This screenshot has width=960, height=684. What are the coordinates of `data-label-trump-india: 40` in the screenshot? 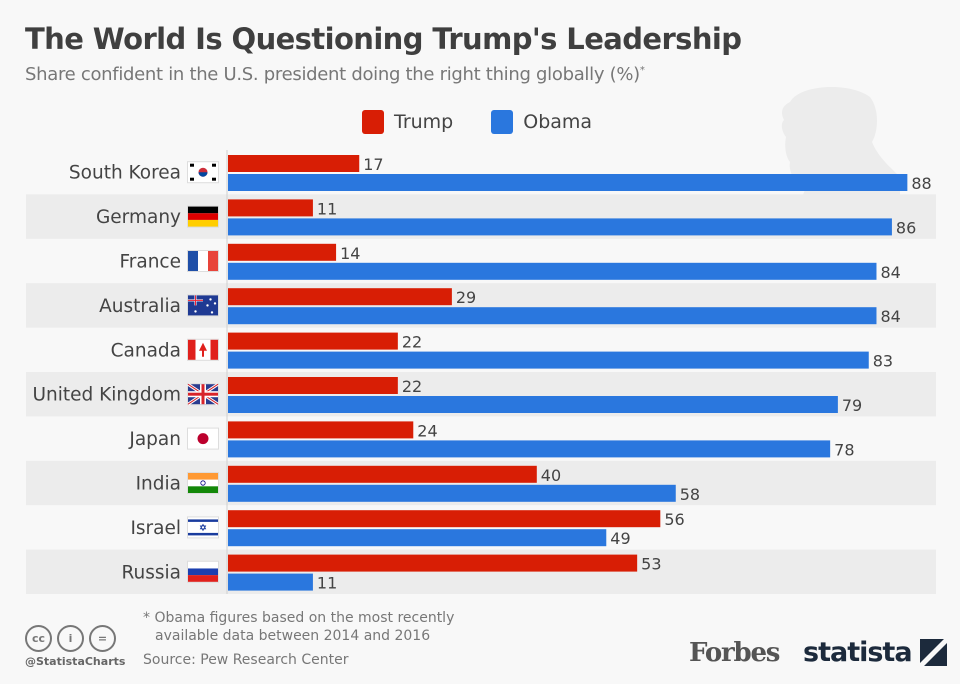 It's located at (551, 475).